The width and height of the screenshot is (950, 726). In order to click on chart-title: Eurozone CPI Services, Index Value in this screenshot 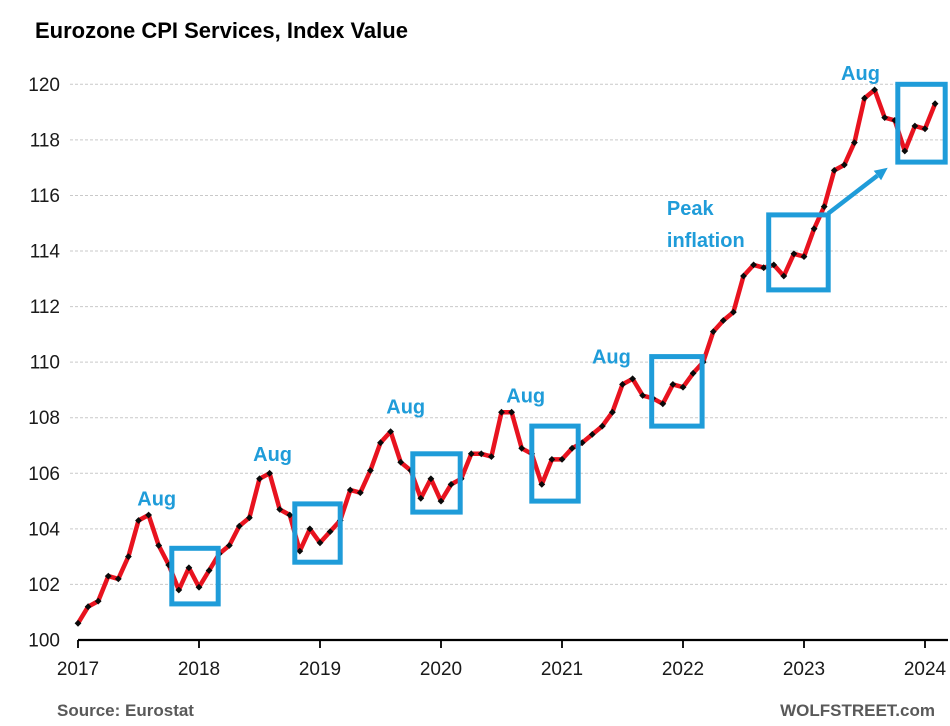, I will do `click(221, 30)`.